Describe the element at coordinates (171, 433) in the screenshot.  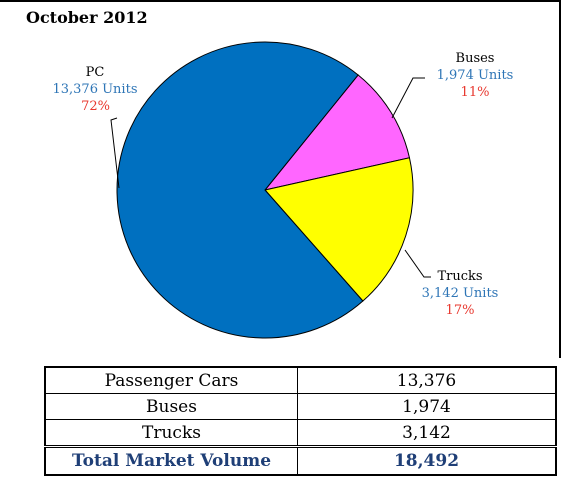
I see `table-cell-label: Trucks` at that location.